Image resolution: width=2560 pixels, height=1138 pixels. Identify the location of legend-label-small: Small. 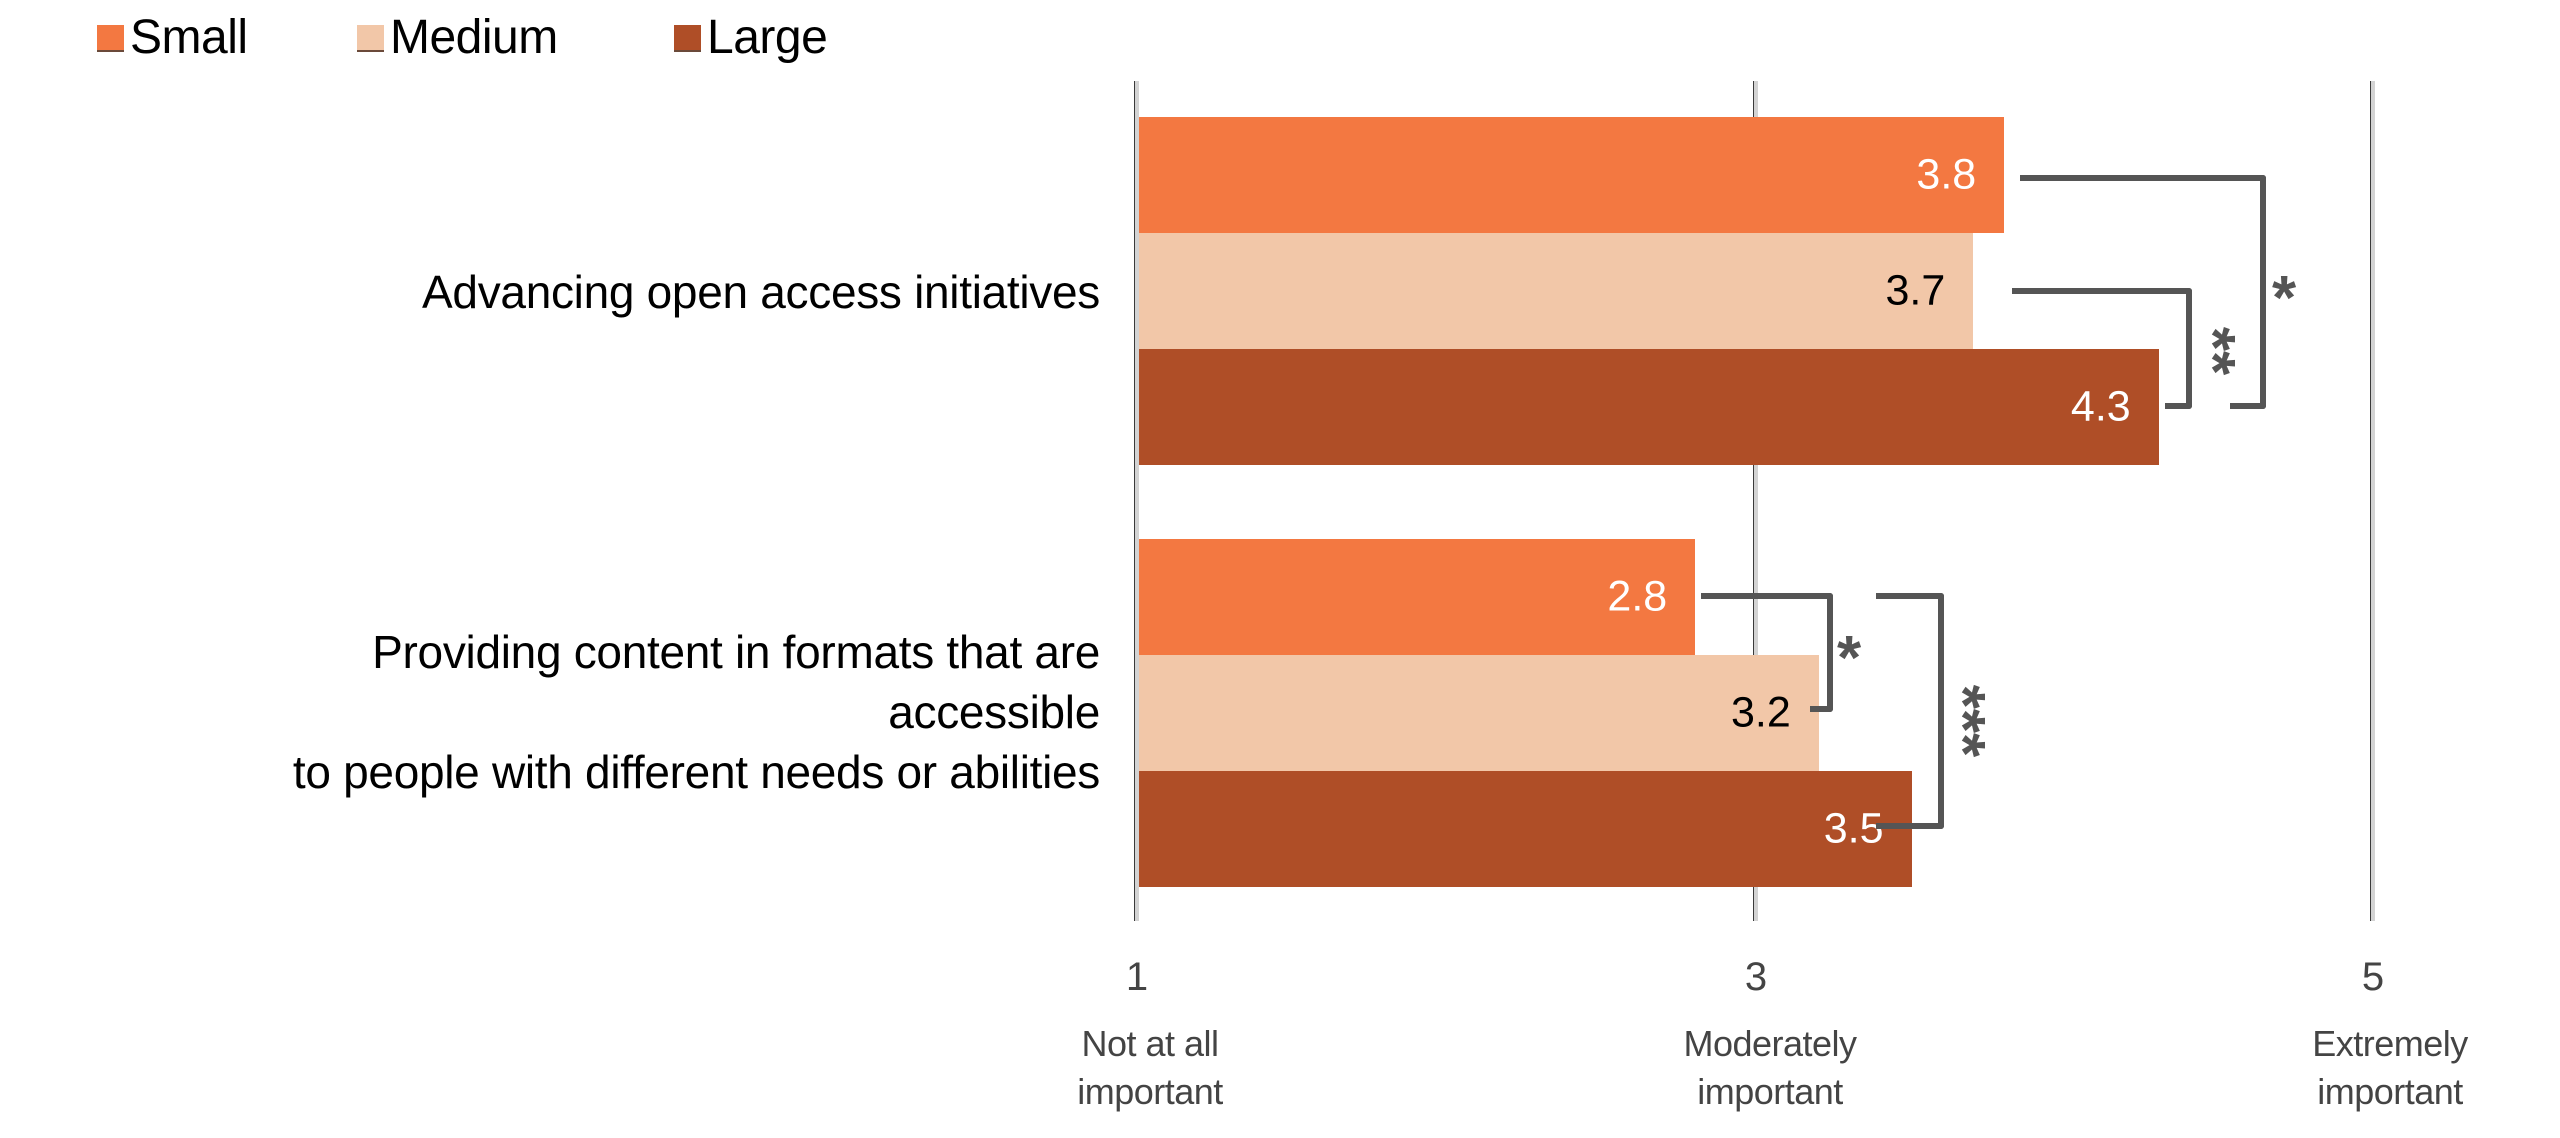
(189, 37).